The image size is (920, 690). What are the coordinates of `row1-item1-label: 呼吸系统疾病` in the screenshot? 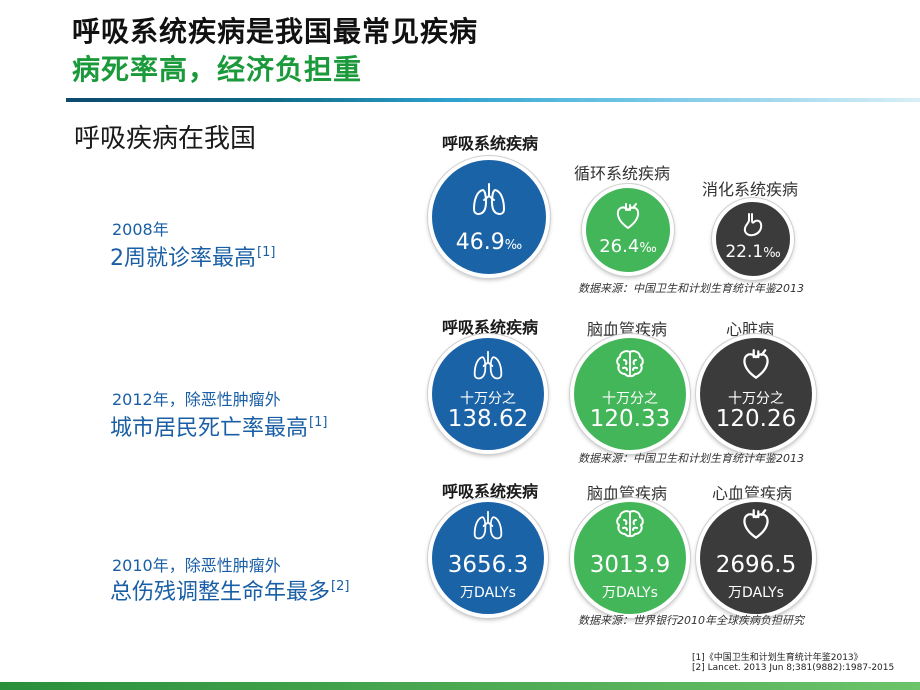 It's located at (489, 143).